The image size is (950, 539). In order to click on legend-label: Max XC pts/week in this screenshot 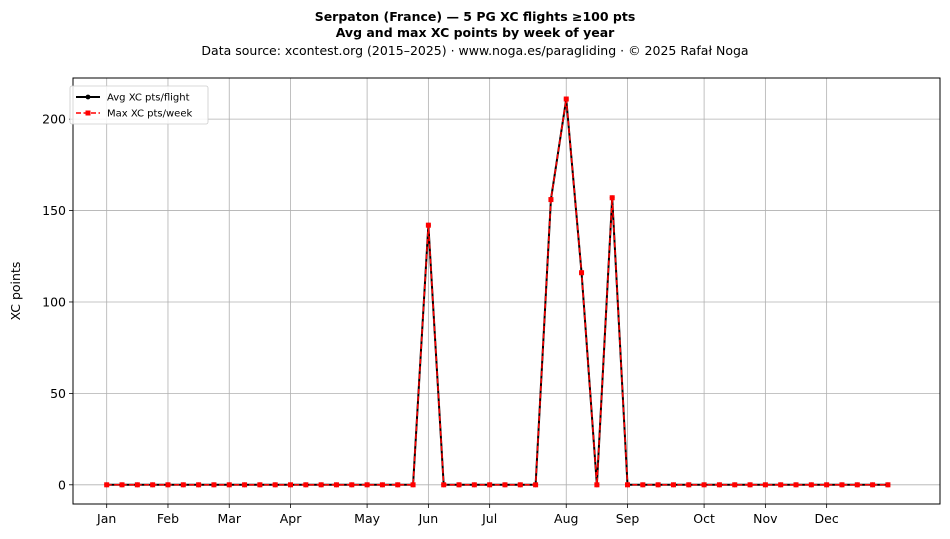, I will do `click(149, 114)`.